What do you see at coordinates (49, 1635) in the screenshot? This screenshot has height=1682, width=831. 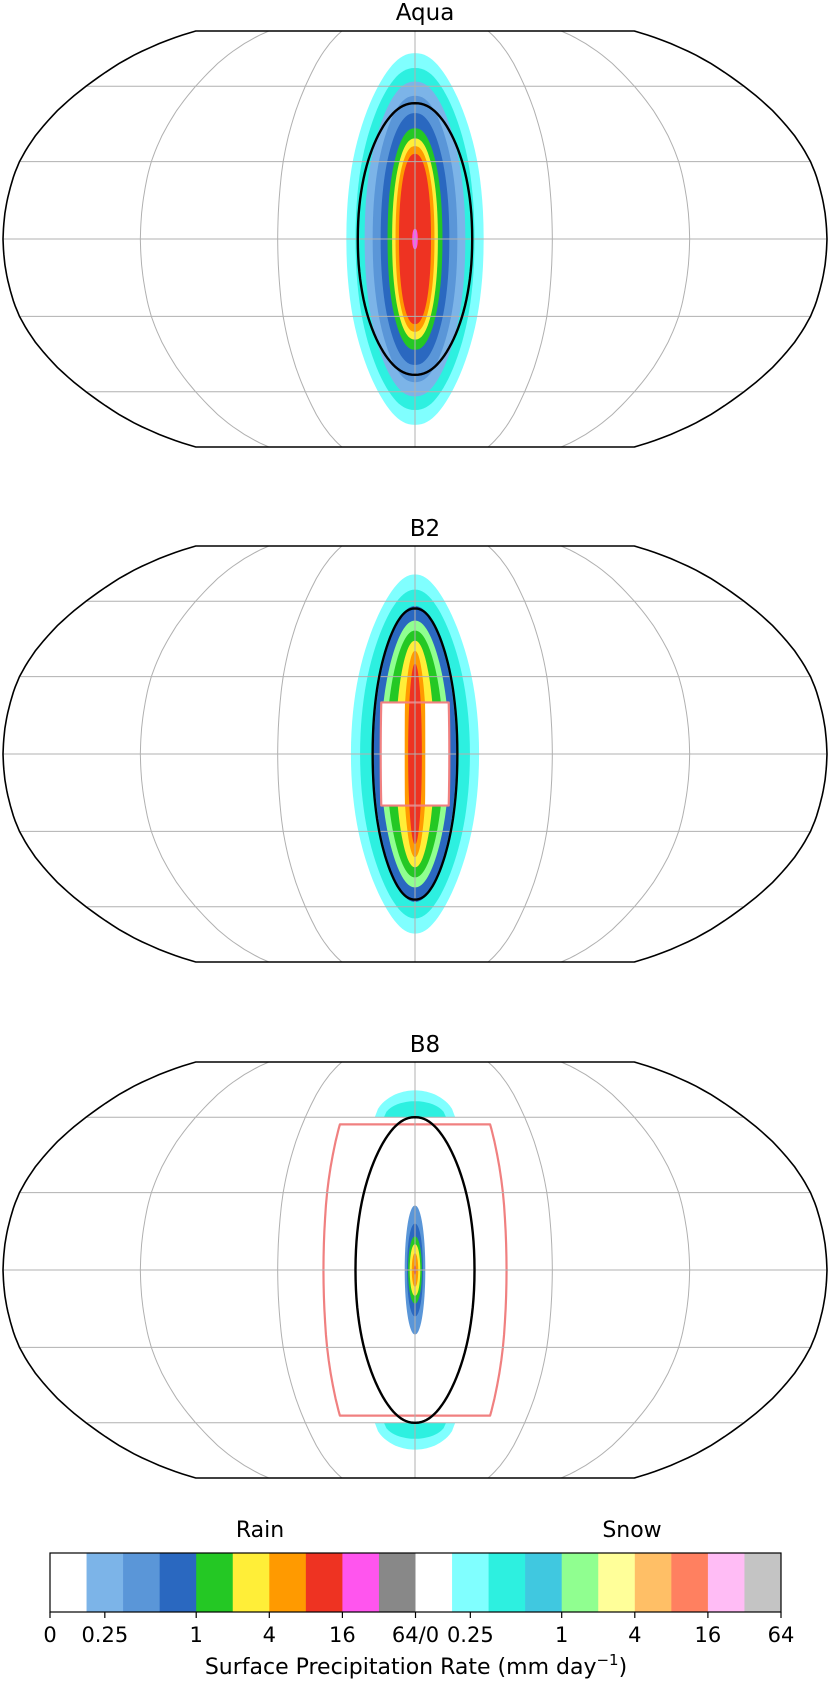 I see `colorbar-tick-label: 0` at bounding box center [49, 1635].